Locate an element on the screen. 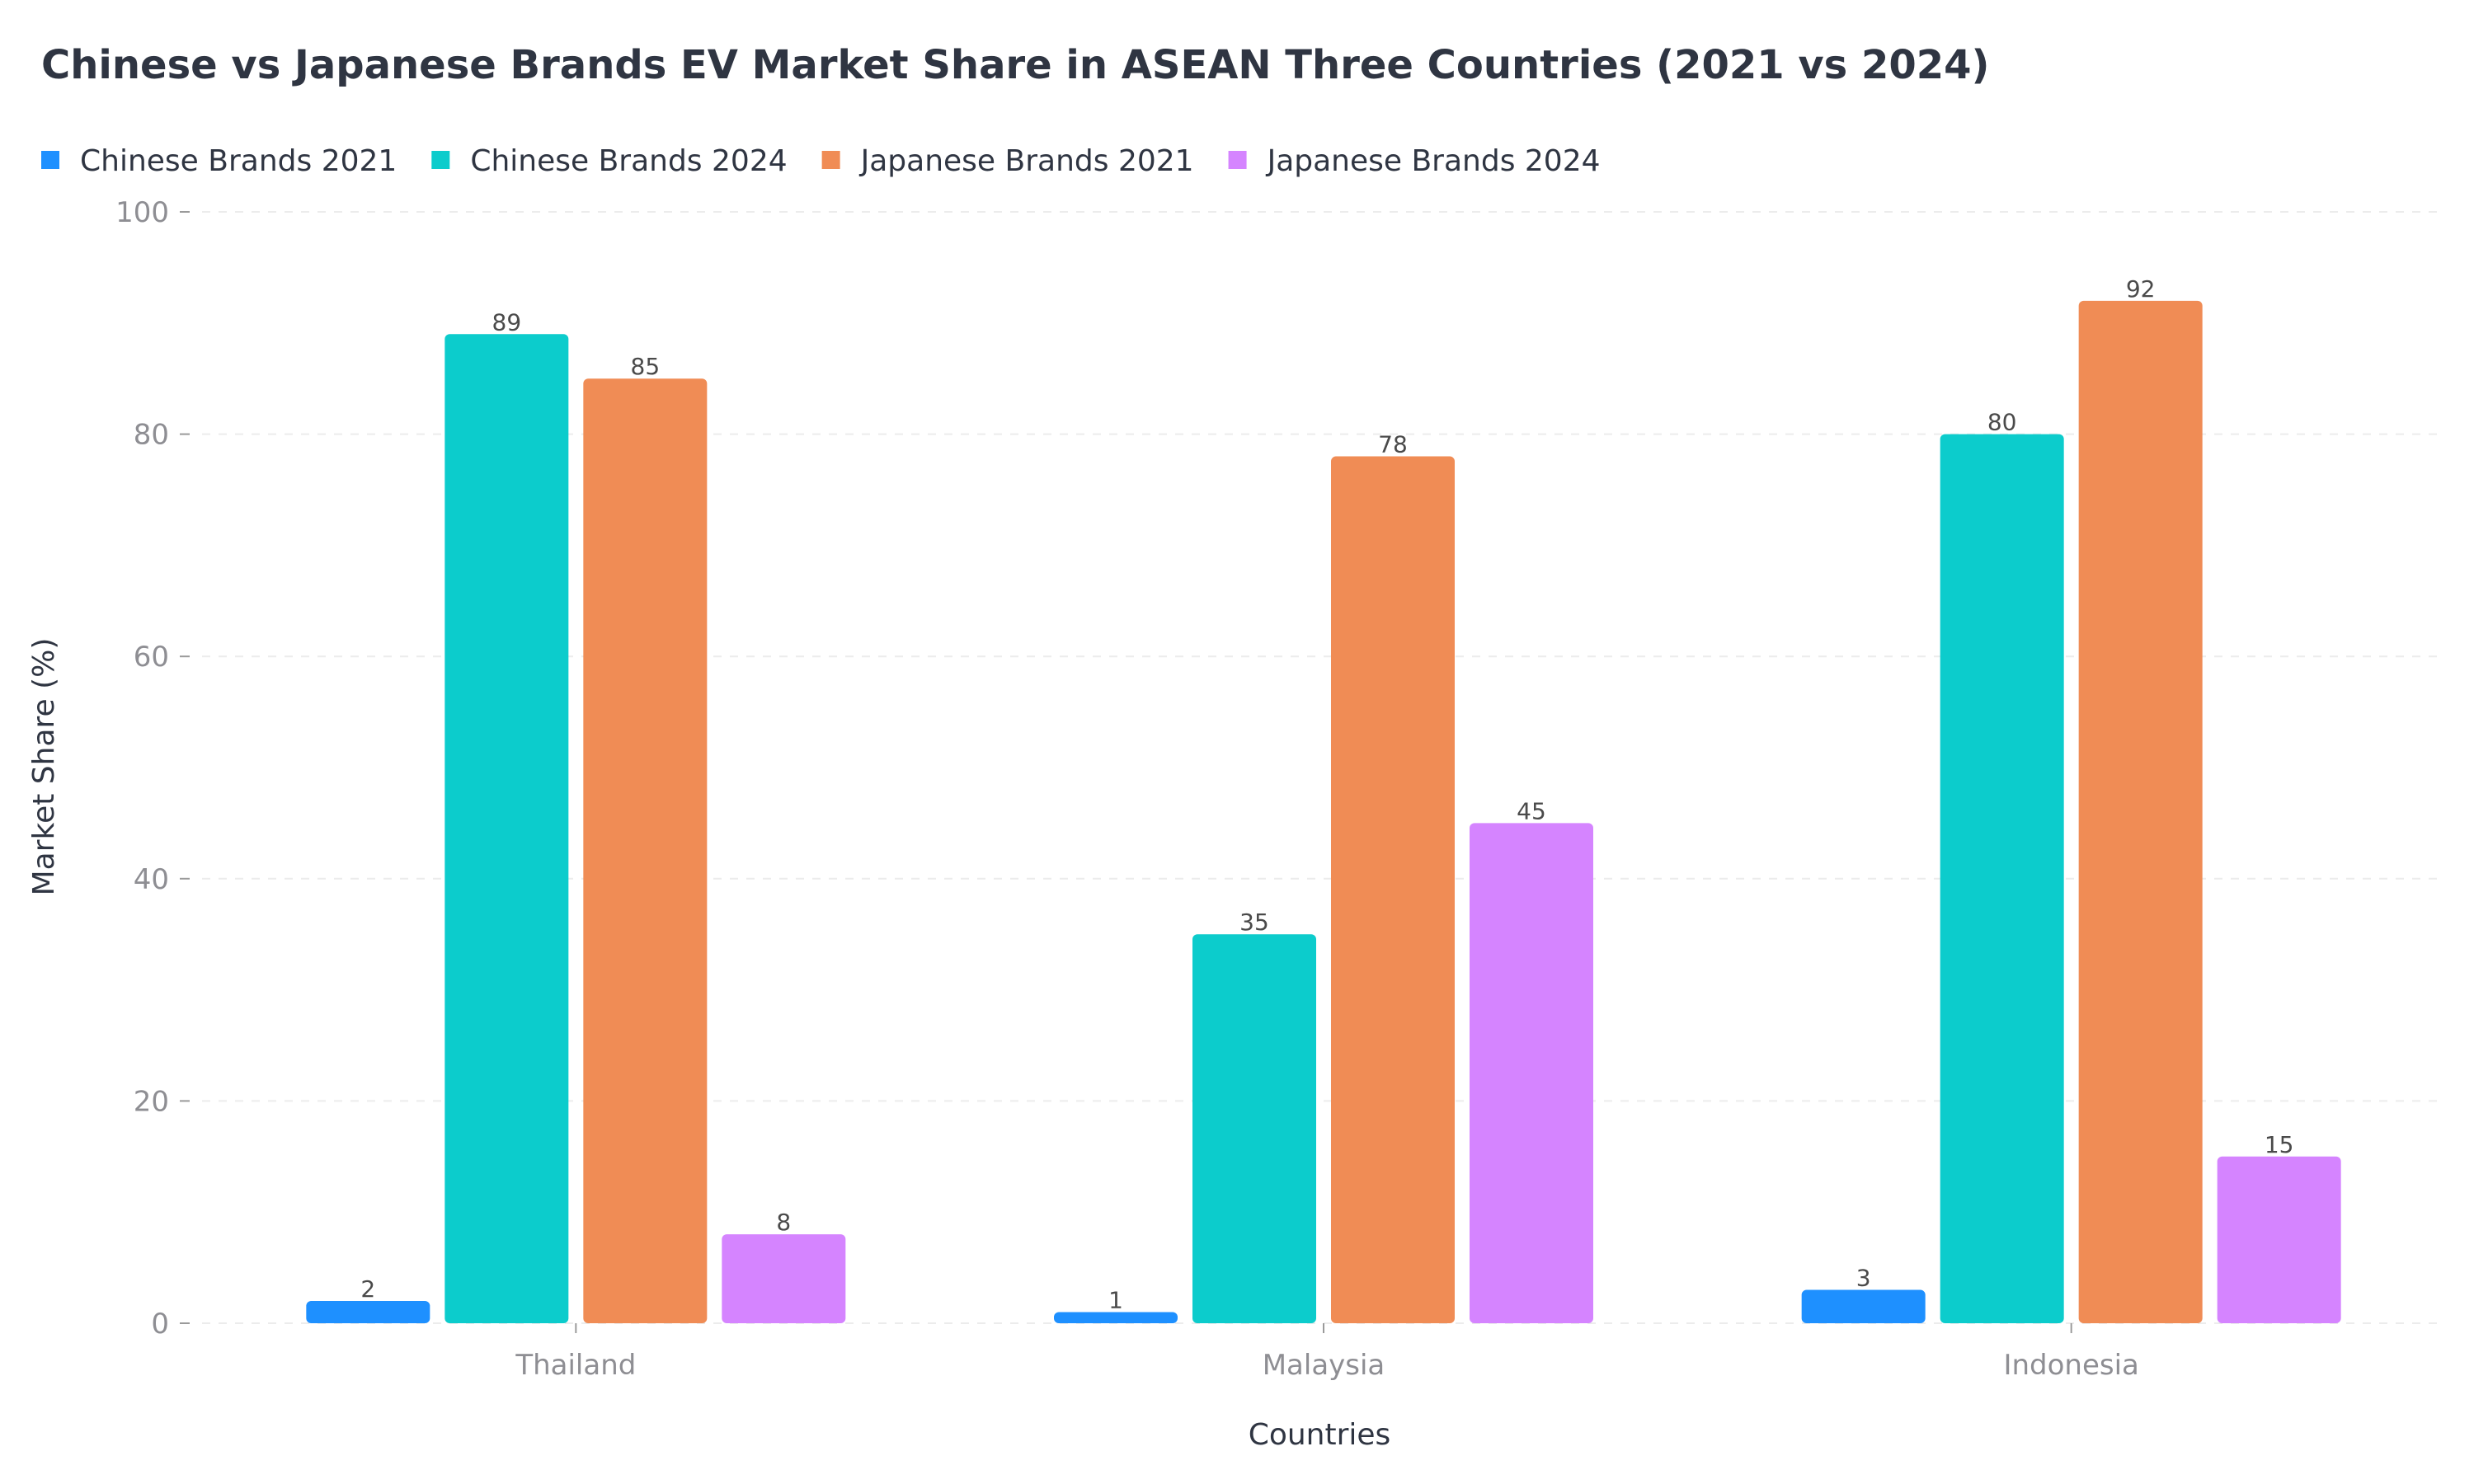 The width and height of the screenshot is (2474, 1484). x-axis-label: Countries is located at coordinates (1320, 1435).